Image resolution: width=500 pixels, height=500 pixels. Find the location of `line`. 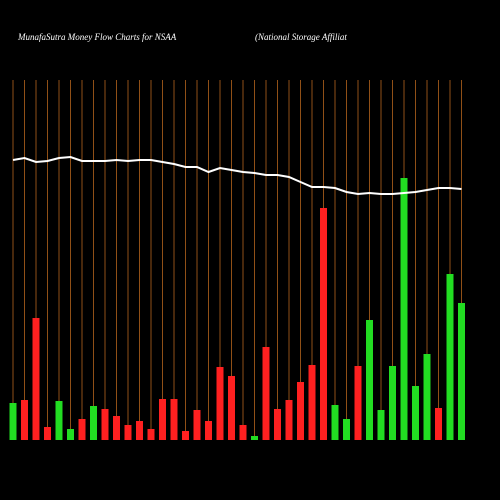

line is located at coordinates (237, 175).